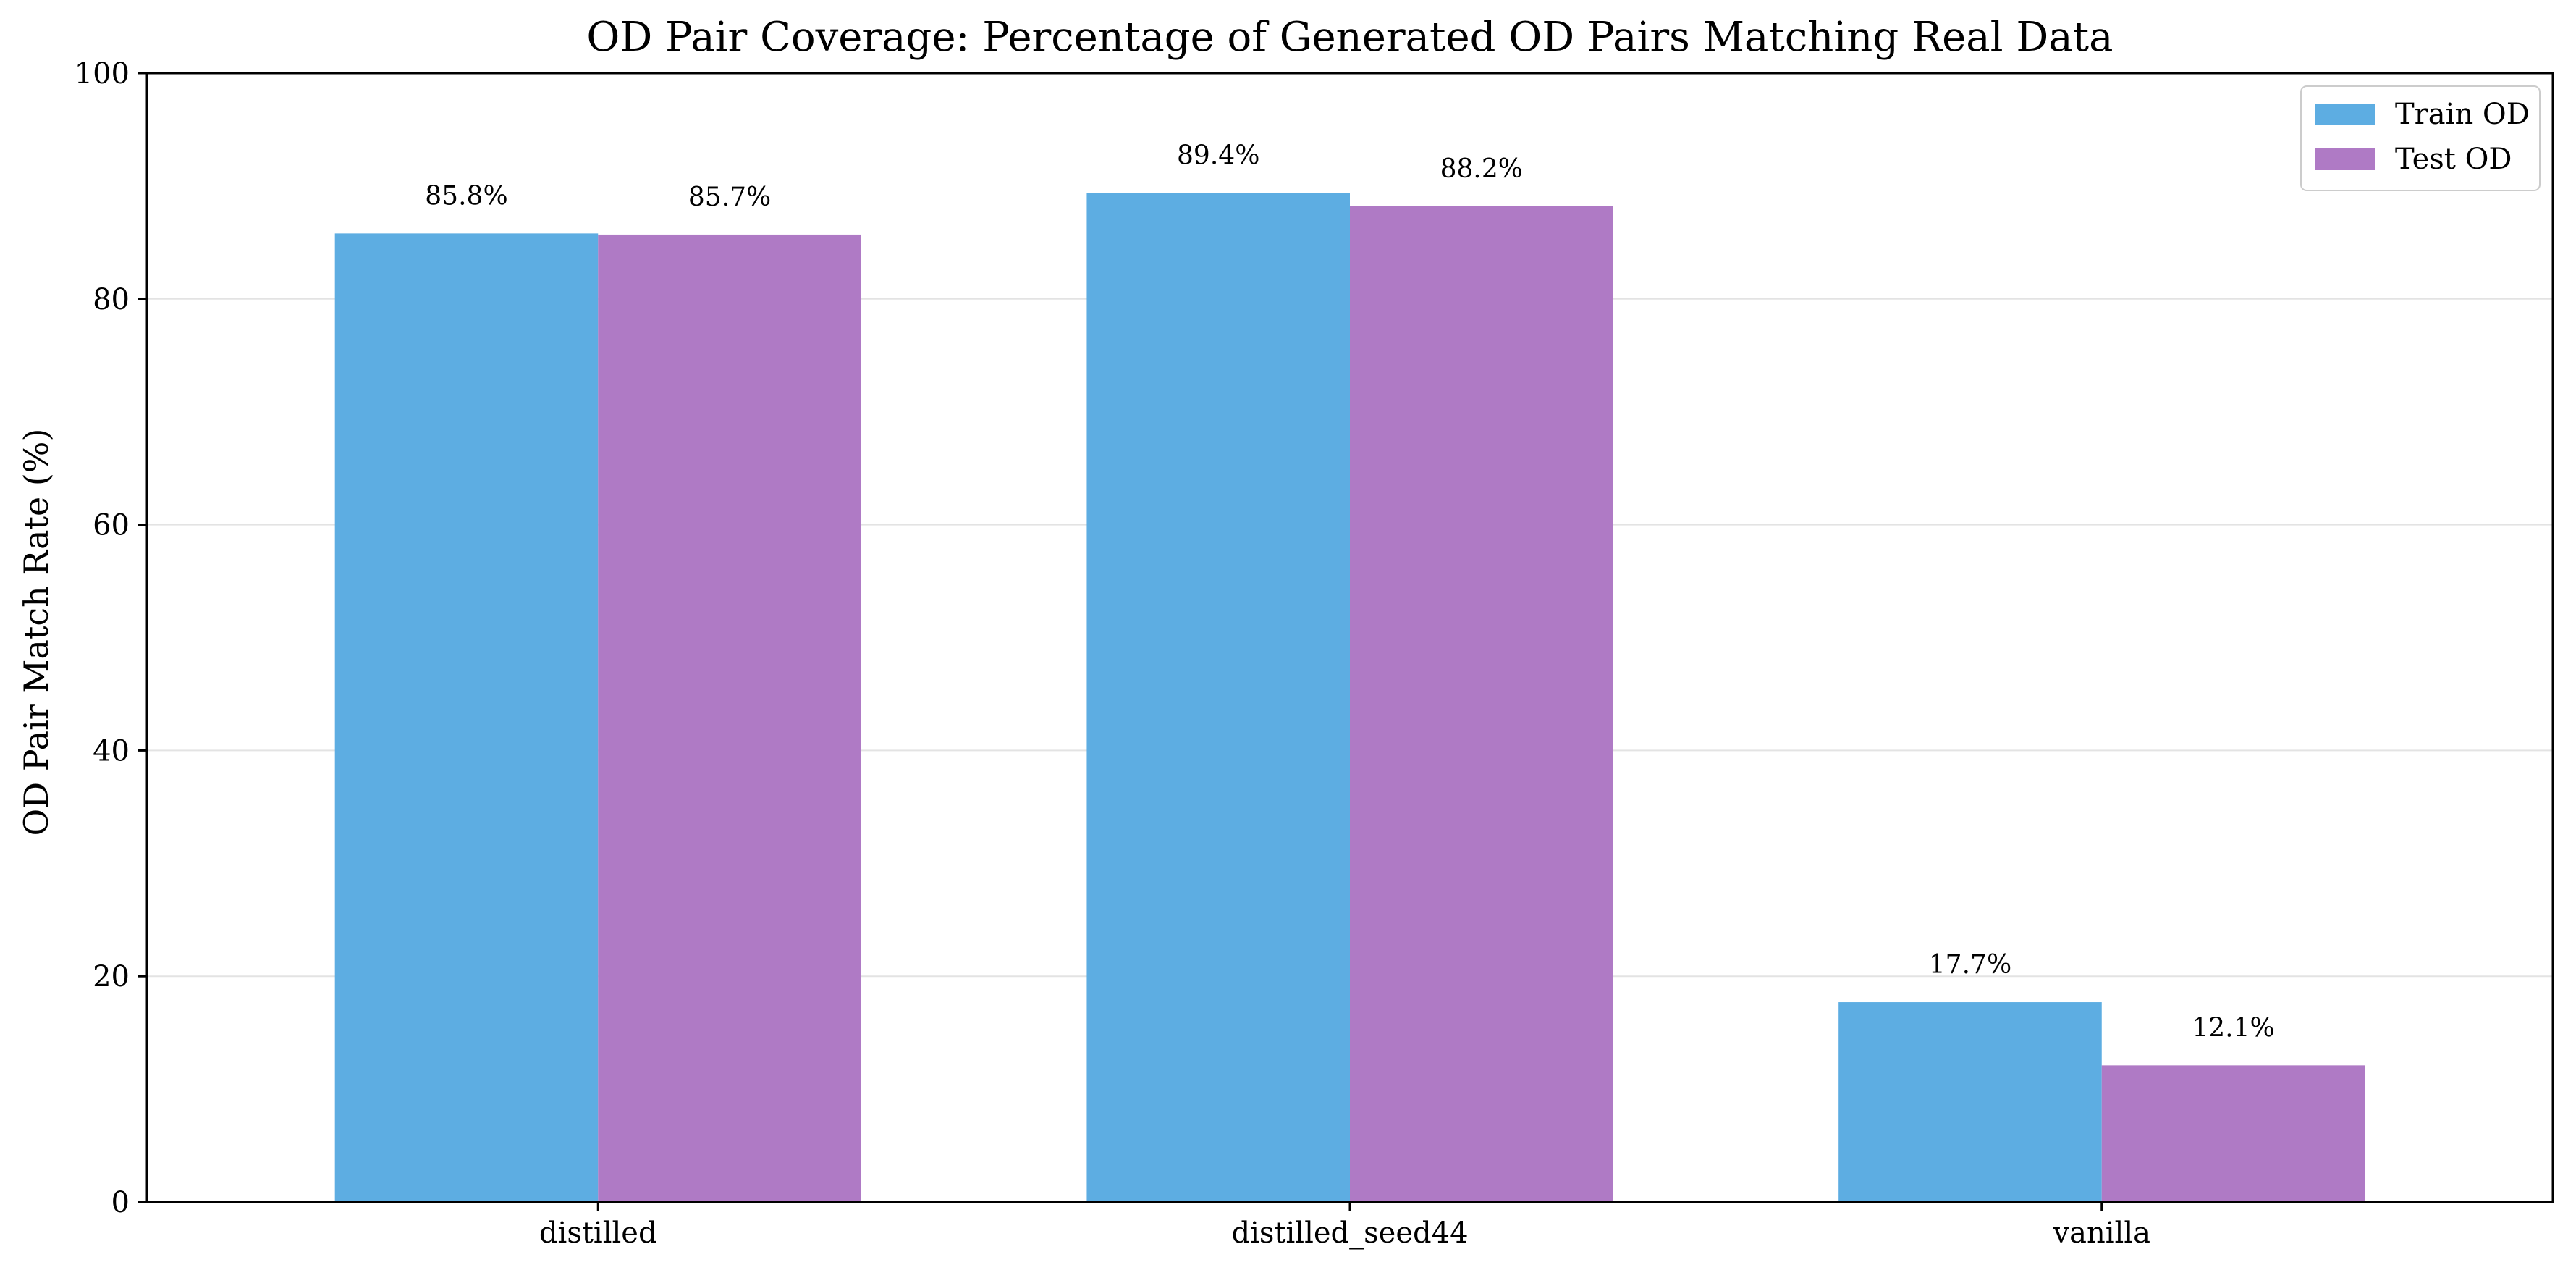 This screenshot has height=1278, width=2576. I want to click on y-tick-label: 40, so click(111, 751).